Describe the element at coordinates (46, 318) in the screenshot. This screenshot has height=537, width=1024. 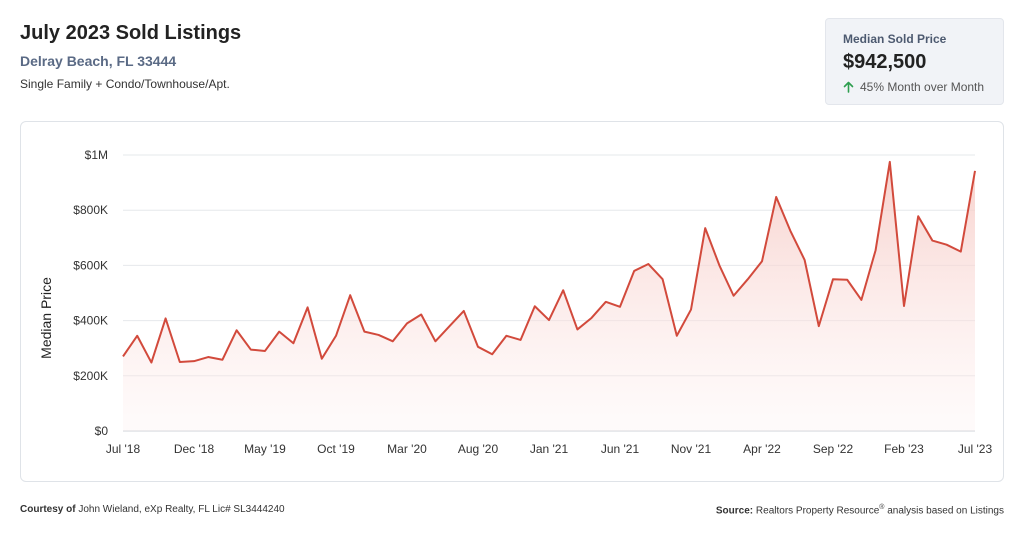
I see `y-axis-label: Median Price` at that location.